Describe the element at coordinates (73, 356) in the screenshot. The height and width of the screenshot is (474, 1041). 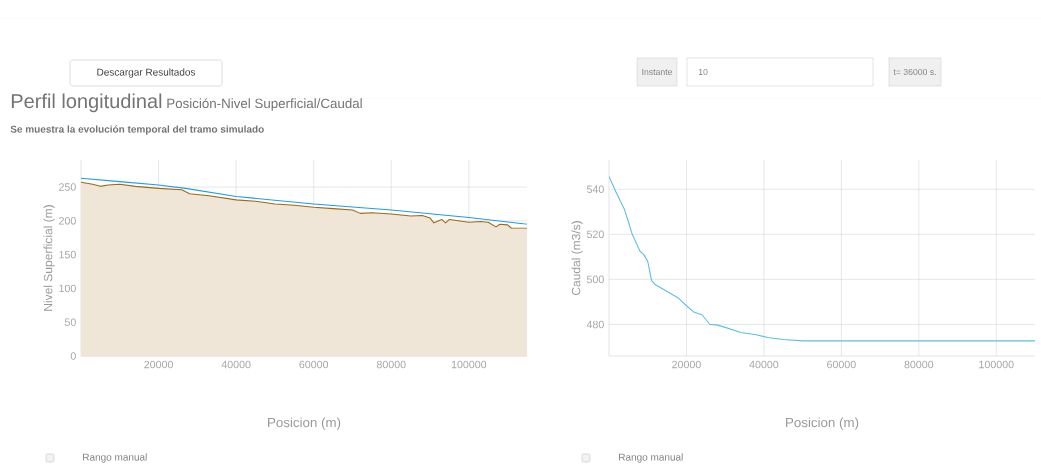
I see `y-tick-label: 0` at that location.